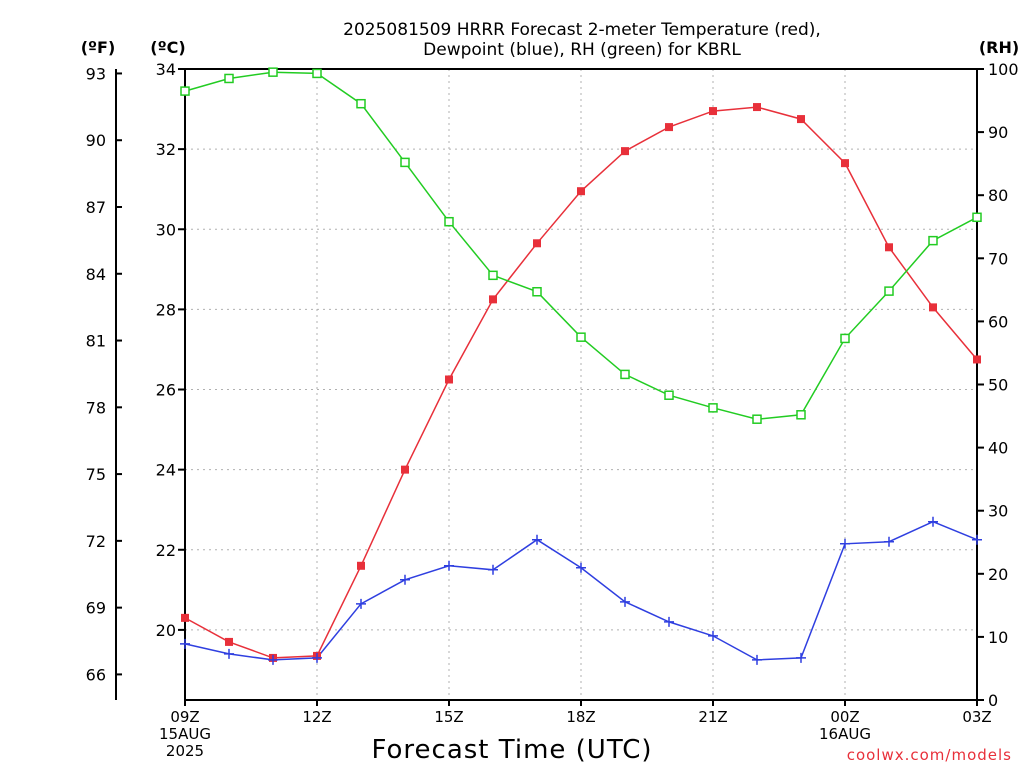  Describe the element at coordinates (316, 717) in the screenshot. I see `x-tick-label: 12Z` at that location.